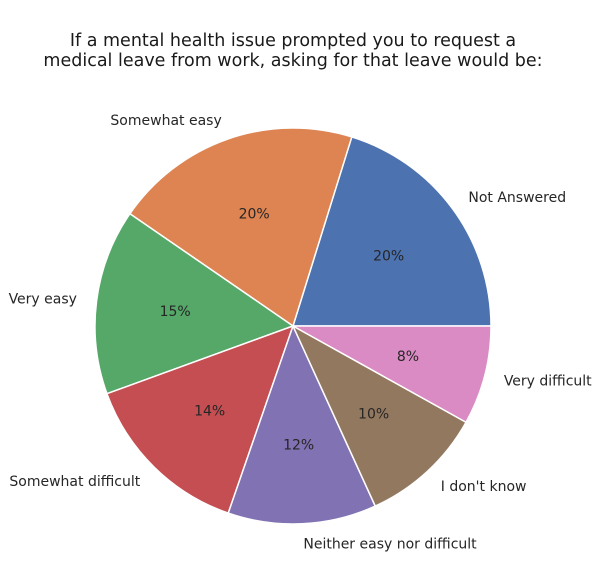  What do you see at coordinates (74, 482) in the screenshot?
I see `slice-category-label: Somewhat difficult` at bounding box center [74, 482].